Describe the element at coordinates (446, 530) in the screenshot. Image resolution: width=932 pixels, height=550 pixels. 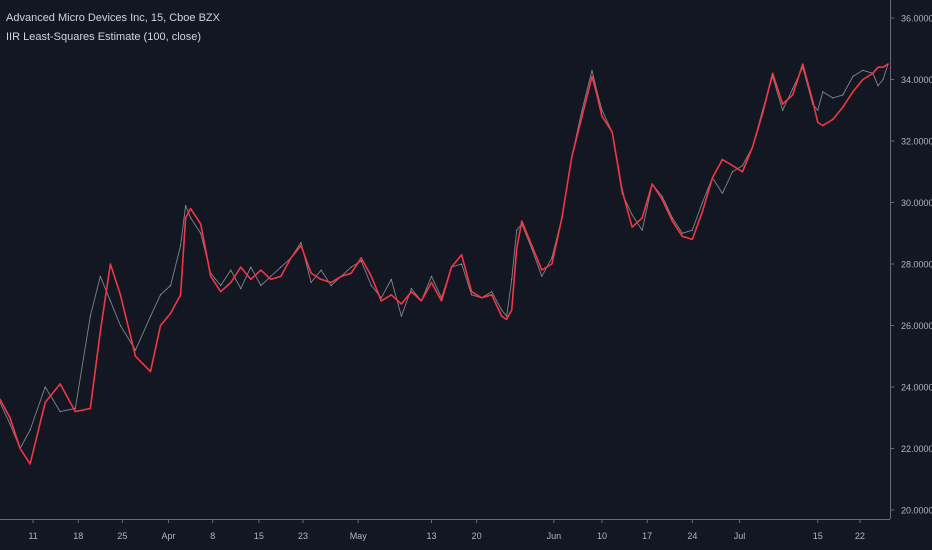
I see `time-axis: 11 18 25 Apr 8 15 23 May 13 20 Jun 10 17 24 Jul 15 22` at that location.